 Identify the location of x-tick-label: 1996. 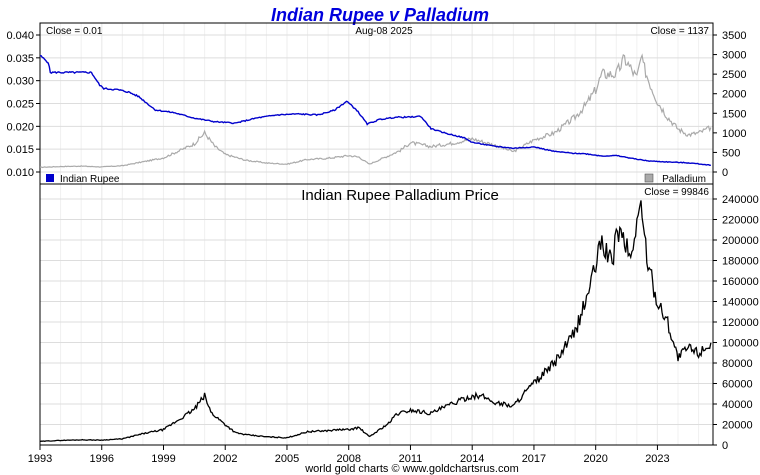
(102, 459).